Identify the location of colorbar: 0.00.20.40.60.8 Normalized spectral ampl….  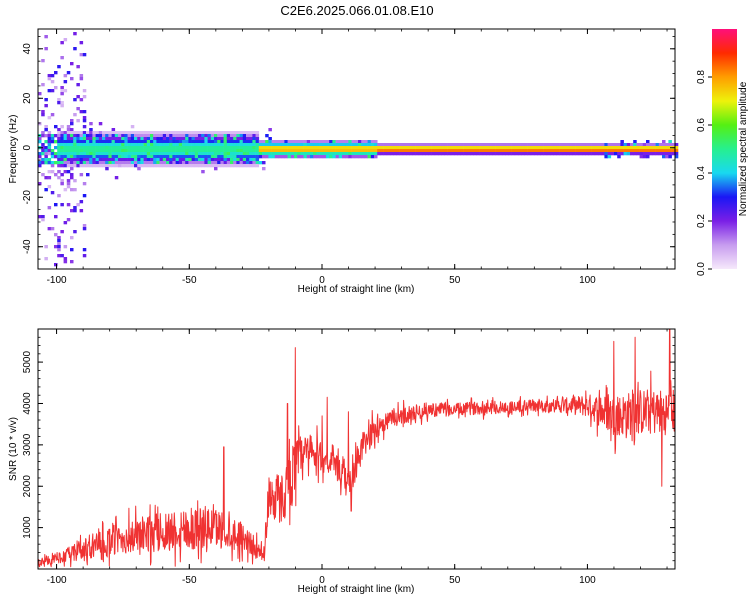
(722, 152).